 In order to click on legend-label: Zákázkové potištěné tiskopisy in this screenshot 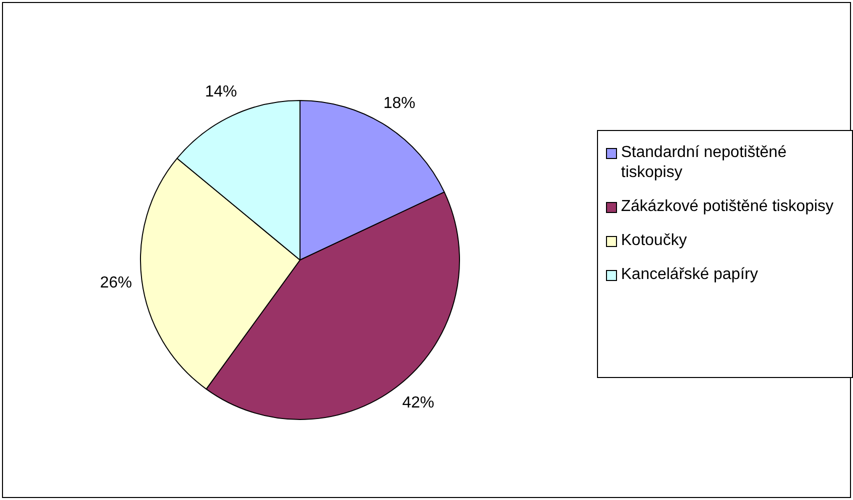, I will do `click(727, 207)`.